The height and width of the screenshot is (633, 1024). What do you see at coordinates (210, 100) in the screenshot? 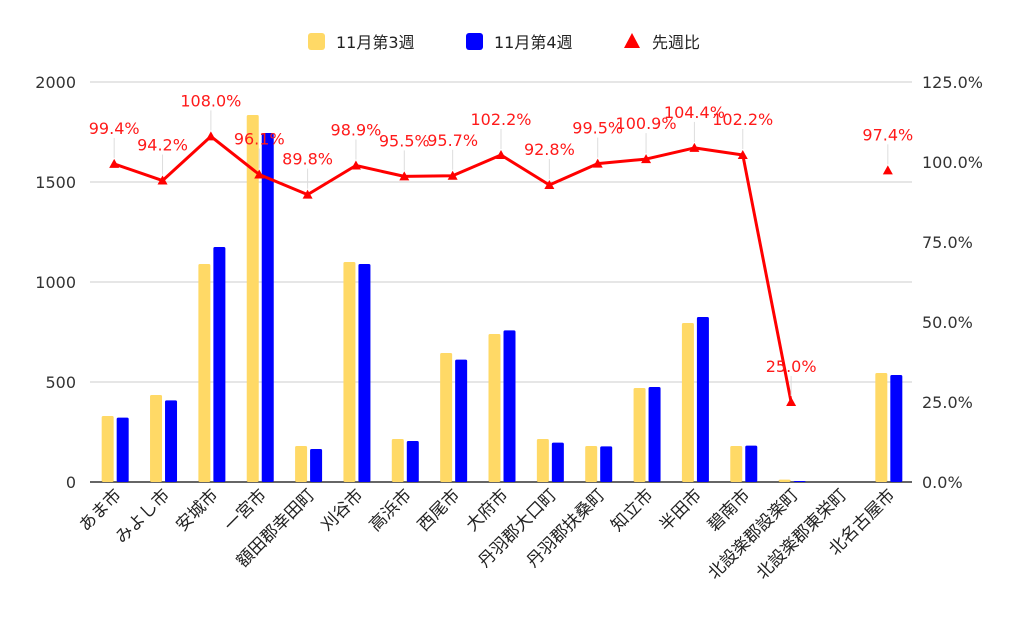
I see `ratio-data-label: 108.0%` at bounding box center [210, 100].